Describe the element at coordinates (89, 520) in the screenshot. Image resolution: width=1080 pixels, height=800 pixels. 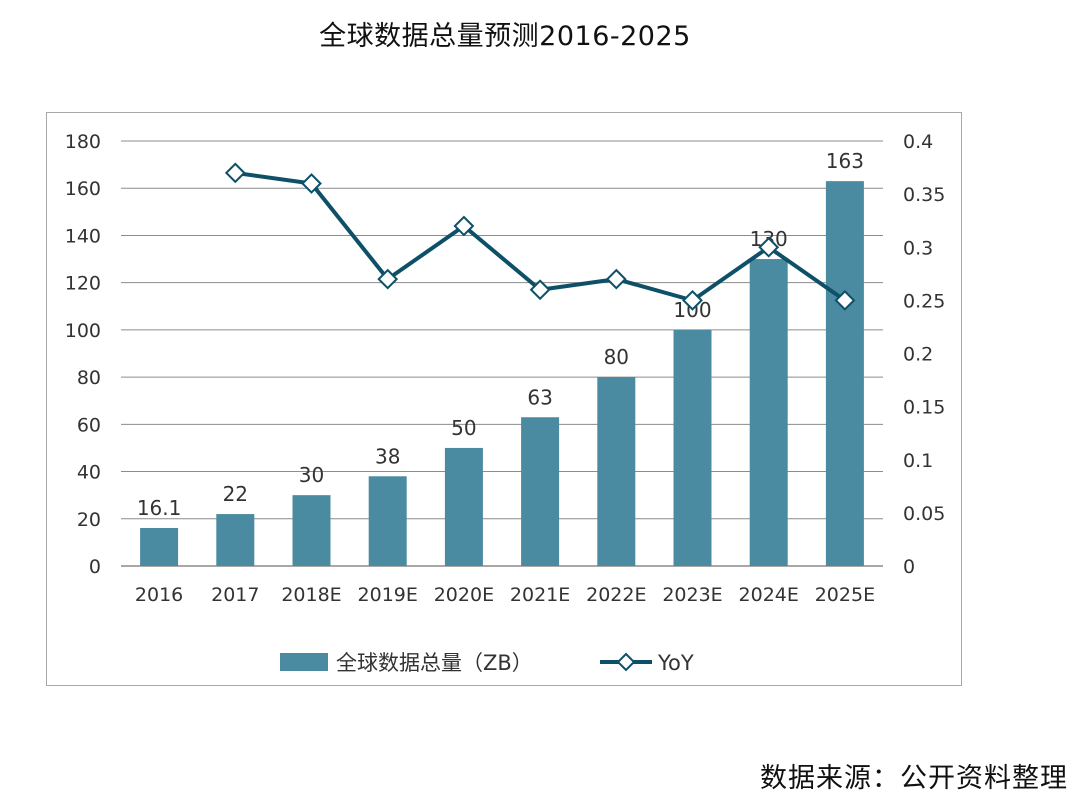
I see `y-left-tick-label: 20` at that location.